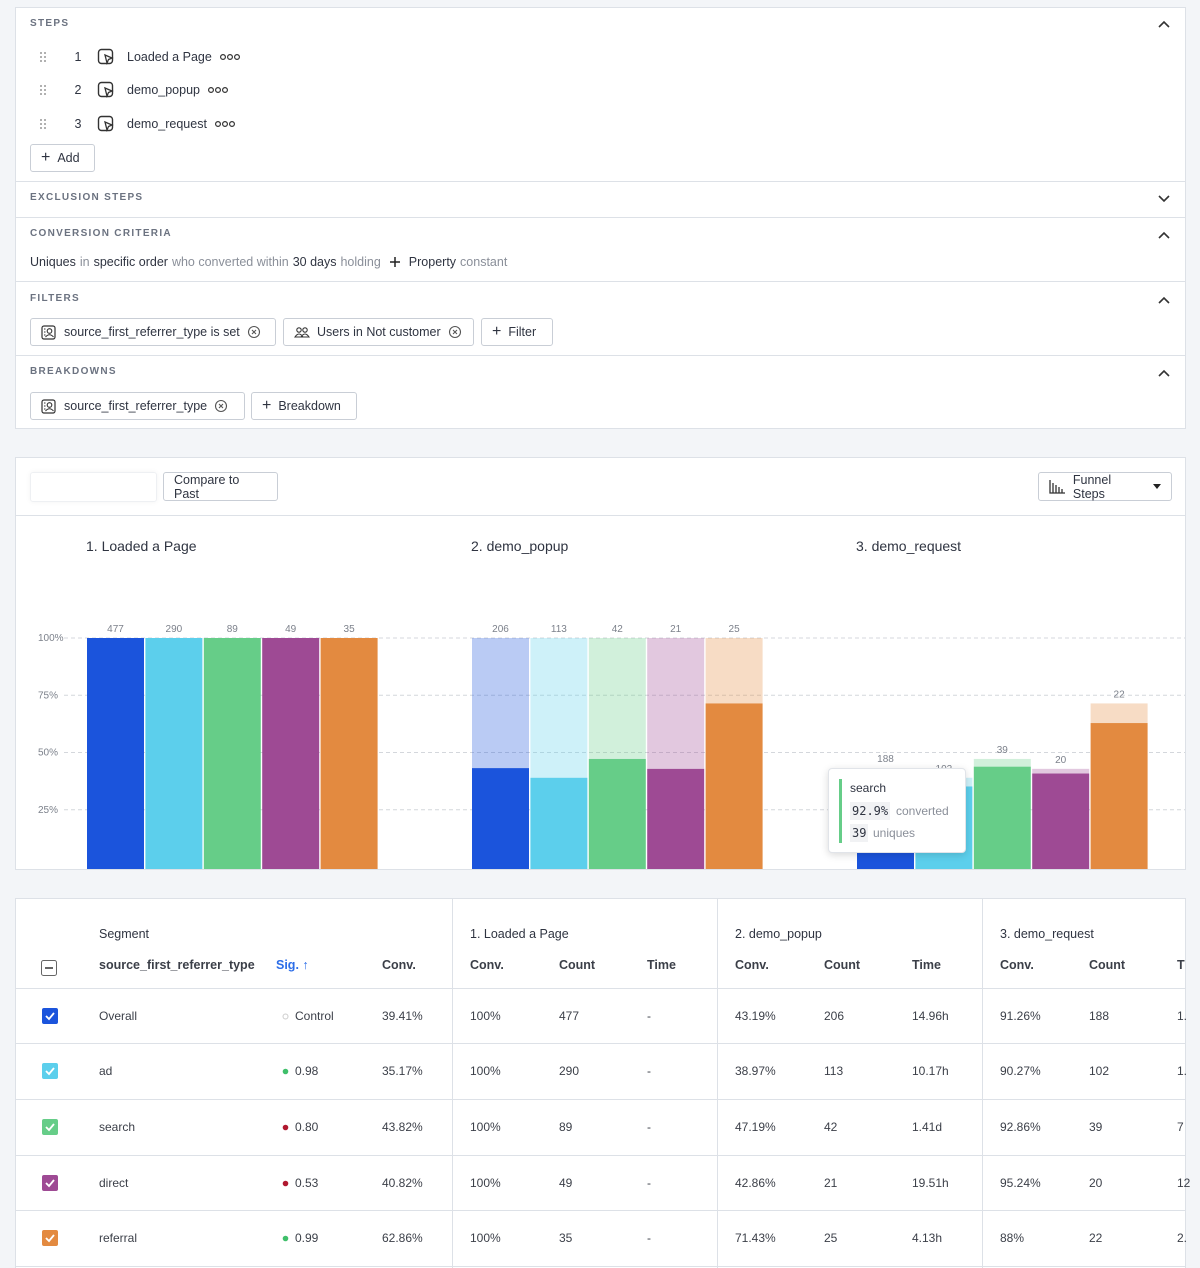 Image resolution: width=1200 pixels, height=1268 pixels. I want to click on tooltip-count: 39, so click(859, 833).